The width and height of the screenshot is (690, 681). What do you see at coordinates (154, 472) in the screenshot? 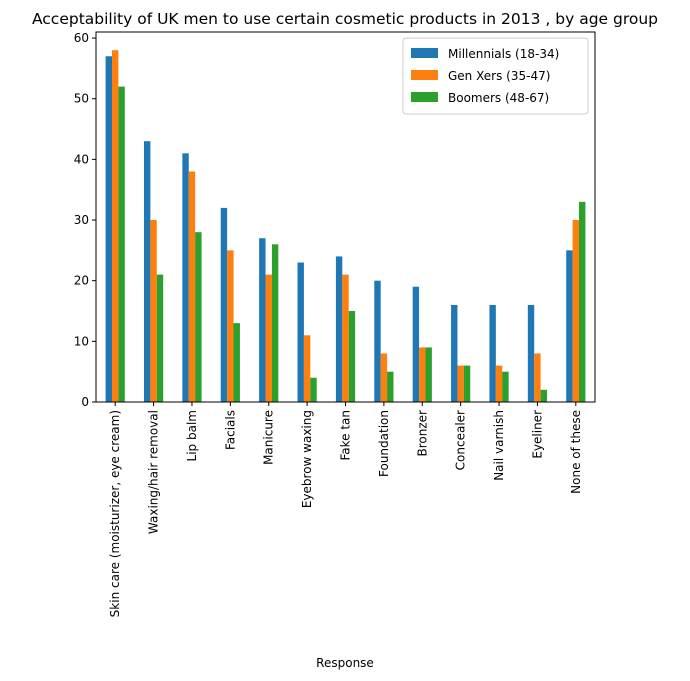
I see `x-tick-label-1: Waxing/hair removal` at bounding box center [154, 472].